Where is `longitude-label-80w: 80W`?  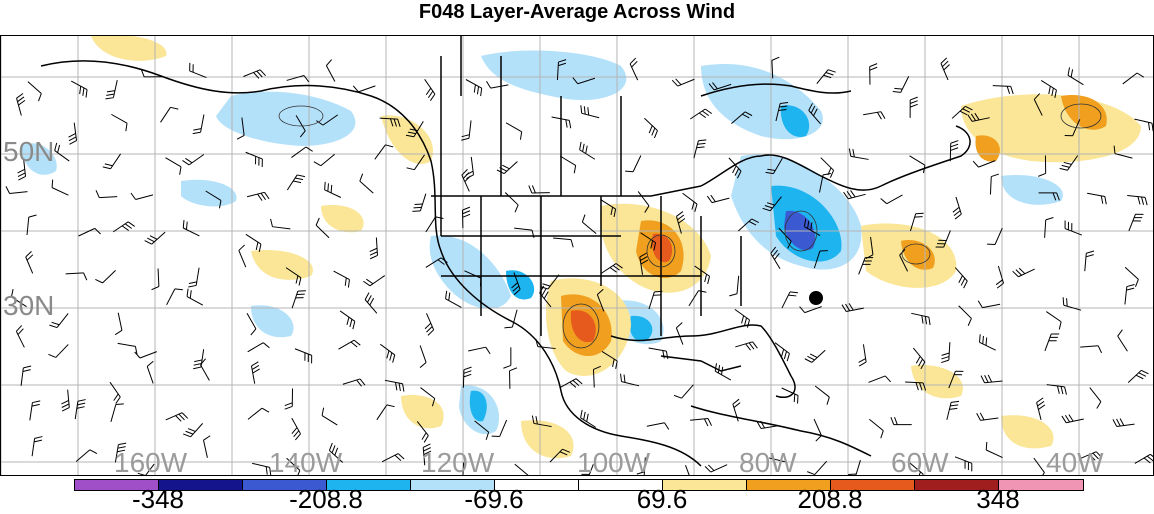 longitude-label-80w: 80W is located at coordinates (768, 462).